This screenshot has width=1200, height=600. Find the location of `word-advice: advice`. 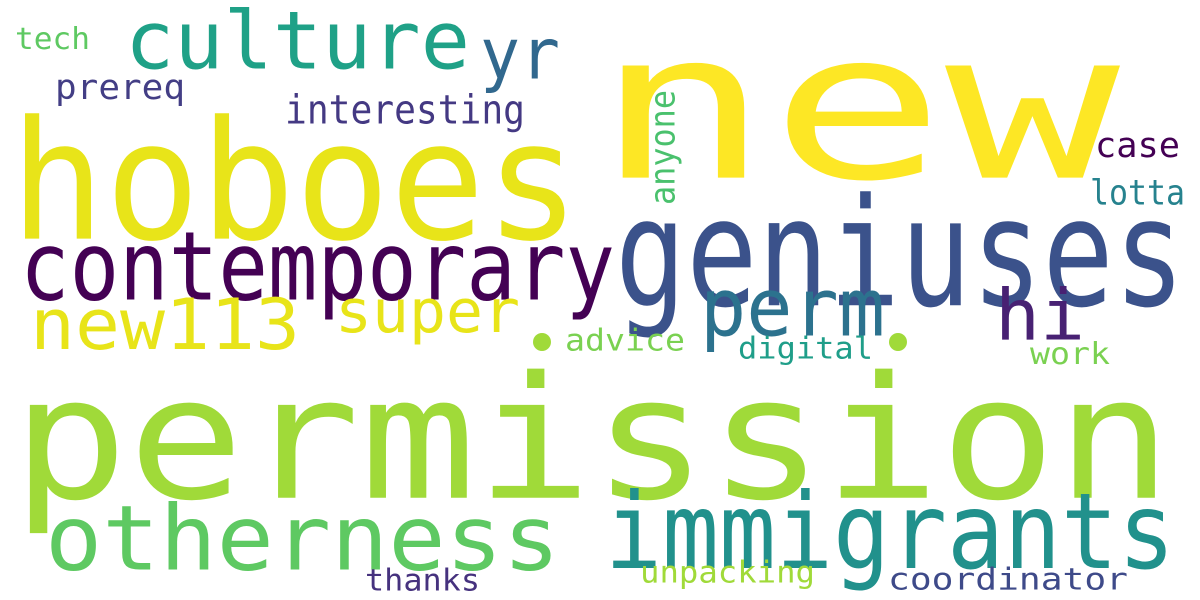

word-advice: advice is located at coordinates (625, 340).